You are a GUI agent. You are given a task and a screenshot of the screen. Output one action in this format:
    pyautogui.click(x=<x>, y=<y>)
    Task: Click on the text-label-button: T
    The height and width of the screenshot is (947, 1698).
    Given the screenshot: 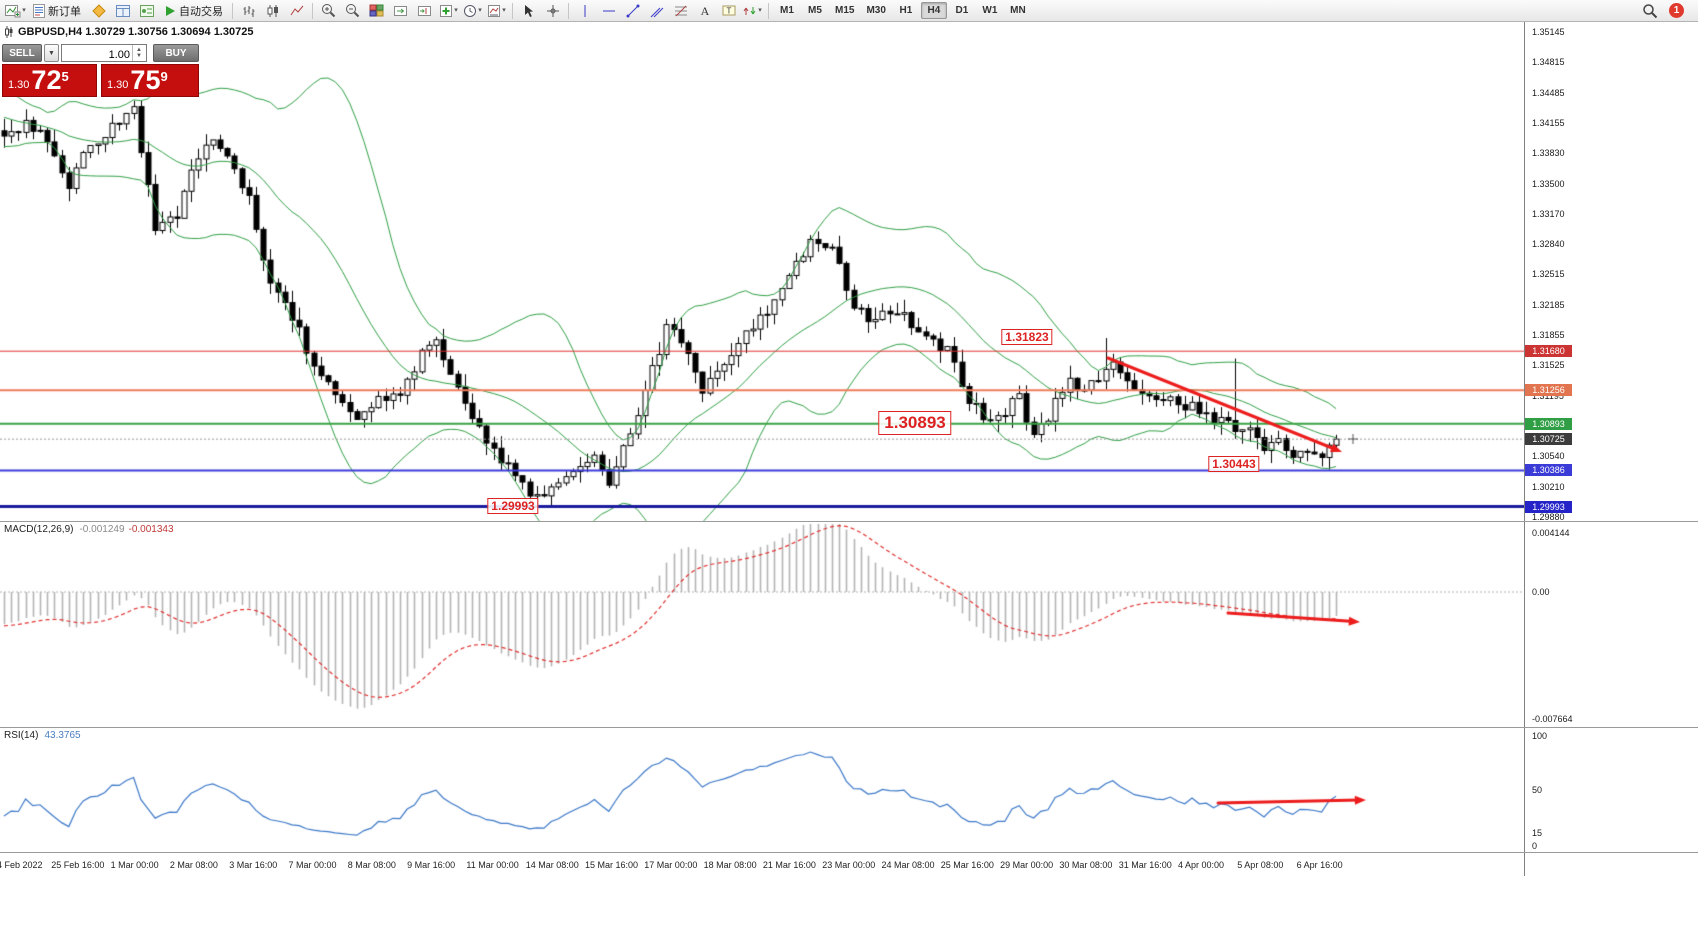 What is the action you would take?
    pyautogui.click(x=728, y=10)
    